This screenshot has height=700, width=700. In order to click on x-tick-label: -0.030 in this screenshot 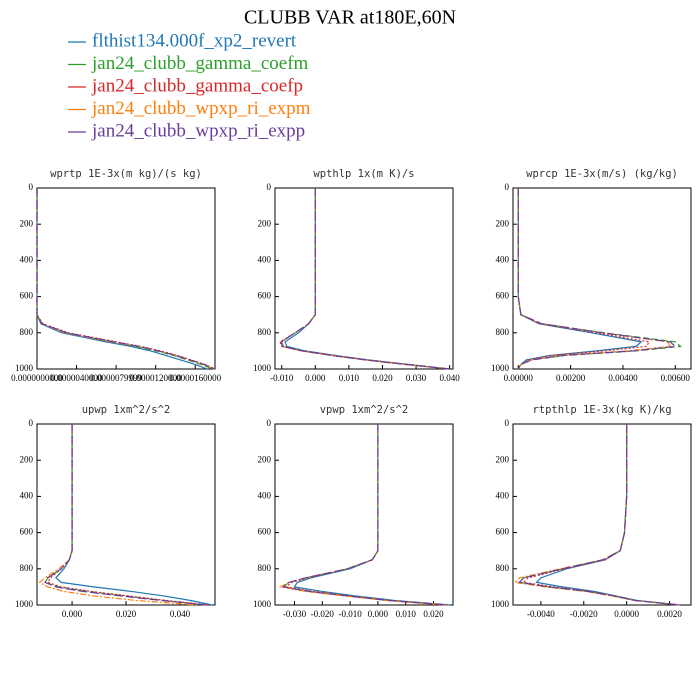, I will do `click(295, 614)`.